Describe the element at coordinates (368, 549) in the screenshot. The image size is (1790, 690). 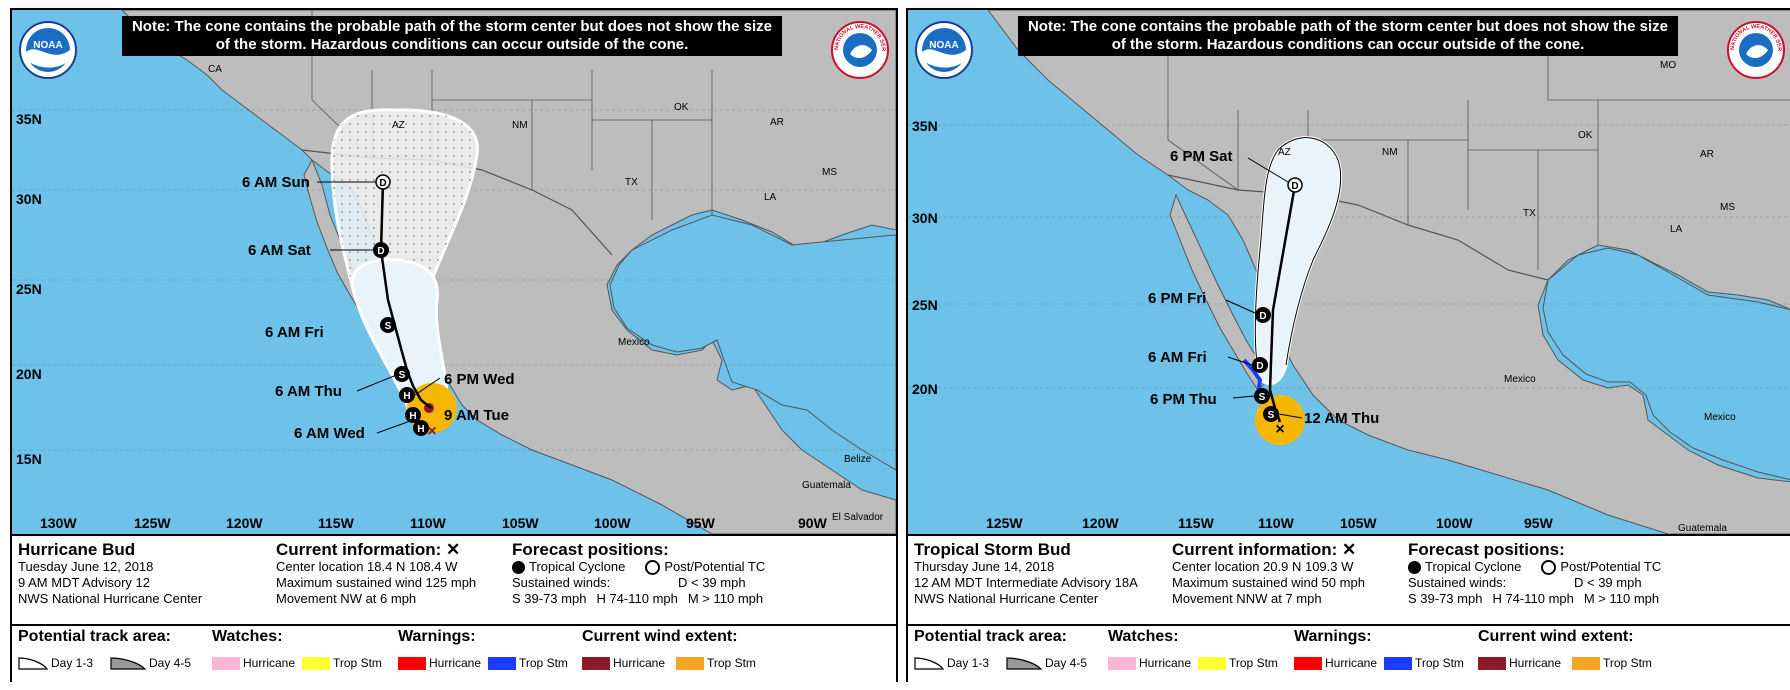
I see `current-info-header: Current information: ✕` at that location.